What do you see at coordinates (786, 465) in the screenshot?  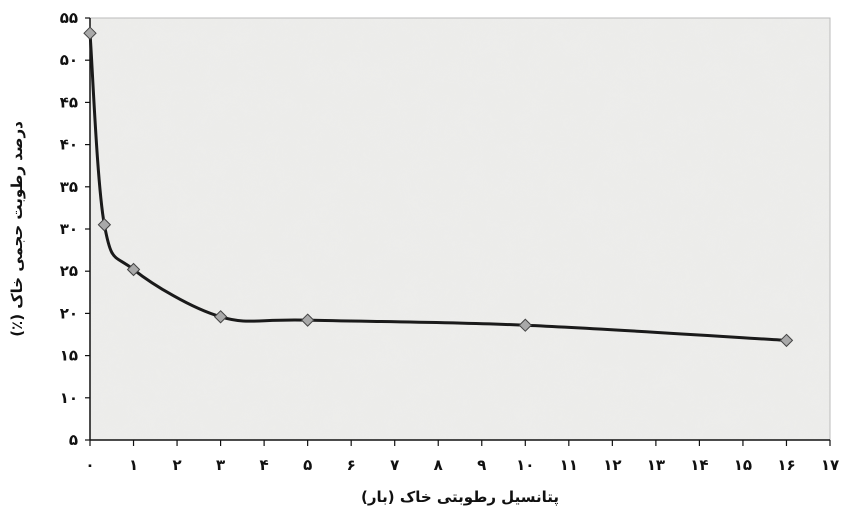 I see `x-tick-label: ۱۶` at bounding box center [786, 465].